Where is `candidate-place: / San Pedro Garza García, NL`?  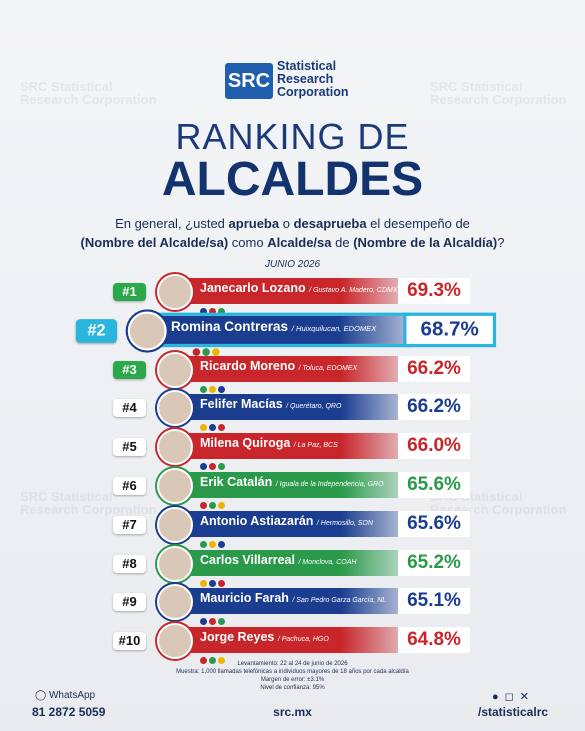
candidate-place: / San Pedro Garza García, NL is located at coordinates (339, 601).